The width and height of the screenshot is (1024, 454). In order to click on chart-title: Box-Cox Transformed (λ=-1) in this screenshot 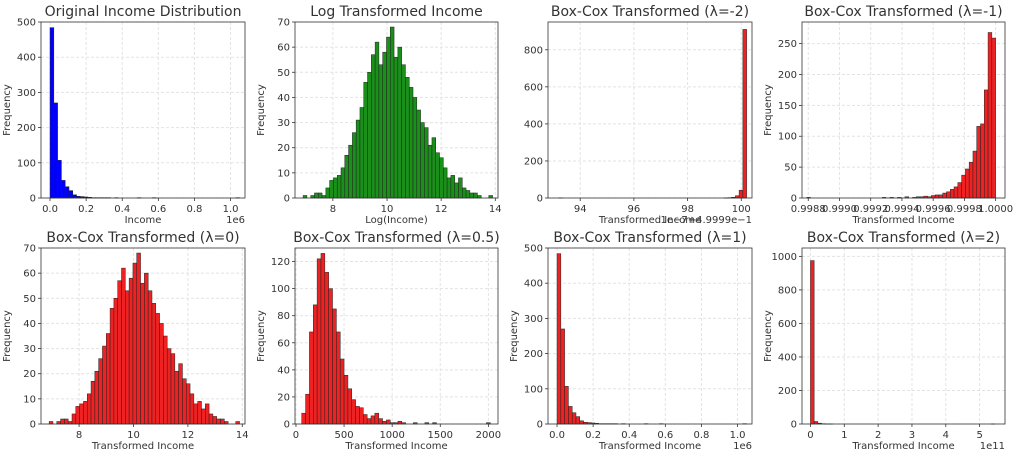, I will do `click(903, 12)`.